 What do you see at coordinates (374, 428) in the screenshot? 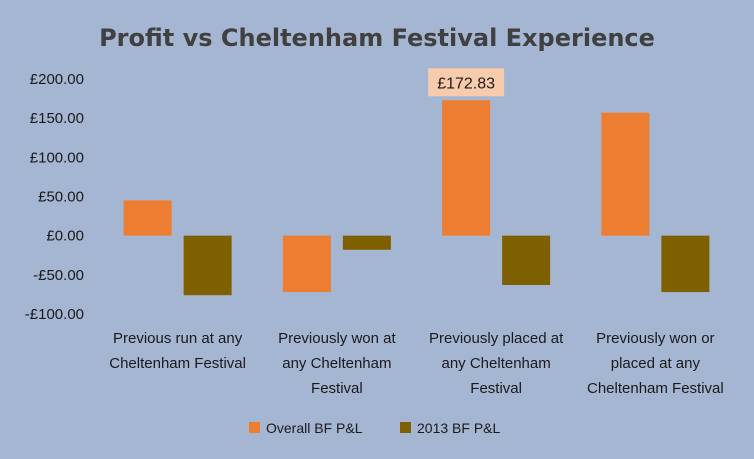
I see `legend: Overall BF P&L 2013 BF P&L` at bounding box center [374, 428].